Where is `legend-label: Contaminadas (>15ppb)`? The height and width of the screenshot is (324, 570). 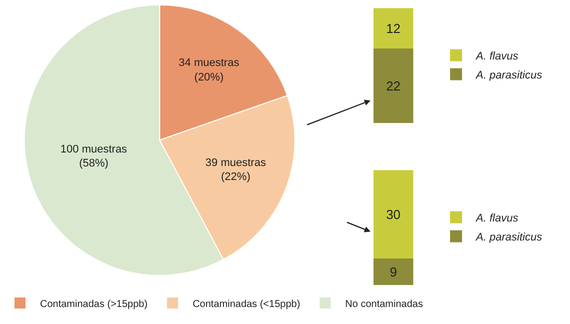
legend-label: Contaminadas (>15ppb) is located at coordinates (94, 304).